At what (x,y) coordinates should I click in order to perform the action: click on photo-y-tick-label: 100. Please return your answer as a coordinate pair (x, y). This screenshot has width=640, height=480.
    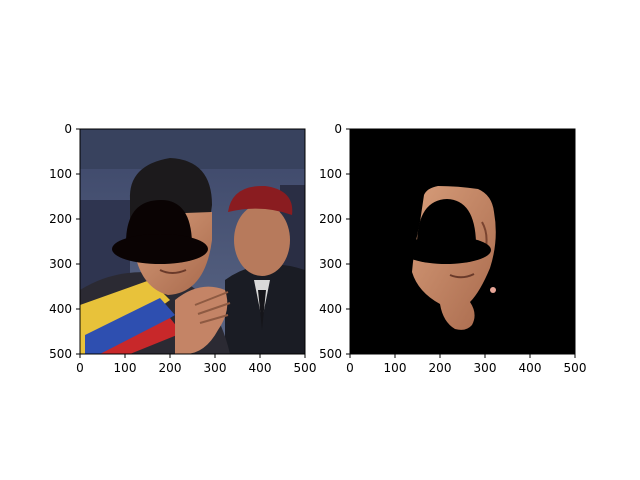
    Looking at the image, I should click on (60, 174).